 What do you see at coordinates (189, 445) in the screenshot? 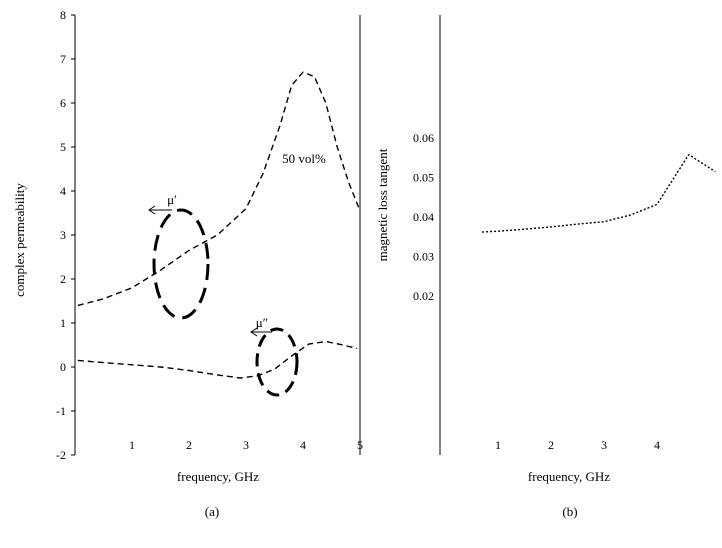
I see `panel-a-x-tick-label: 2` at bounding box center [189, 445].